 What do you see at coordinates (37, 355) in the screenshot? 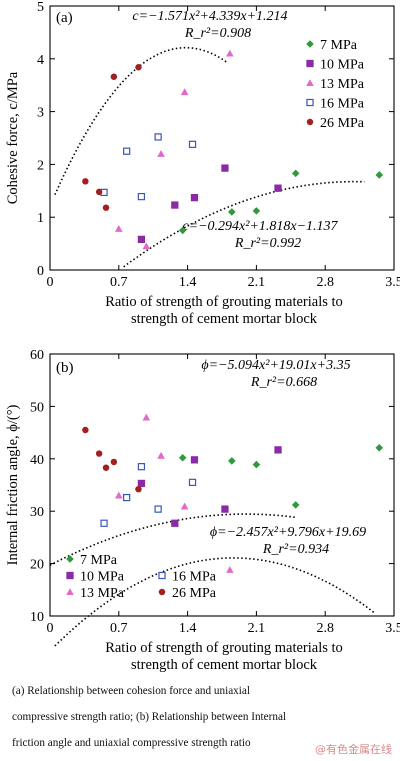
I see `y-tick-label: 60` at bounding box center [37, 355].